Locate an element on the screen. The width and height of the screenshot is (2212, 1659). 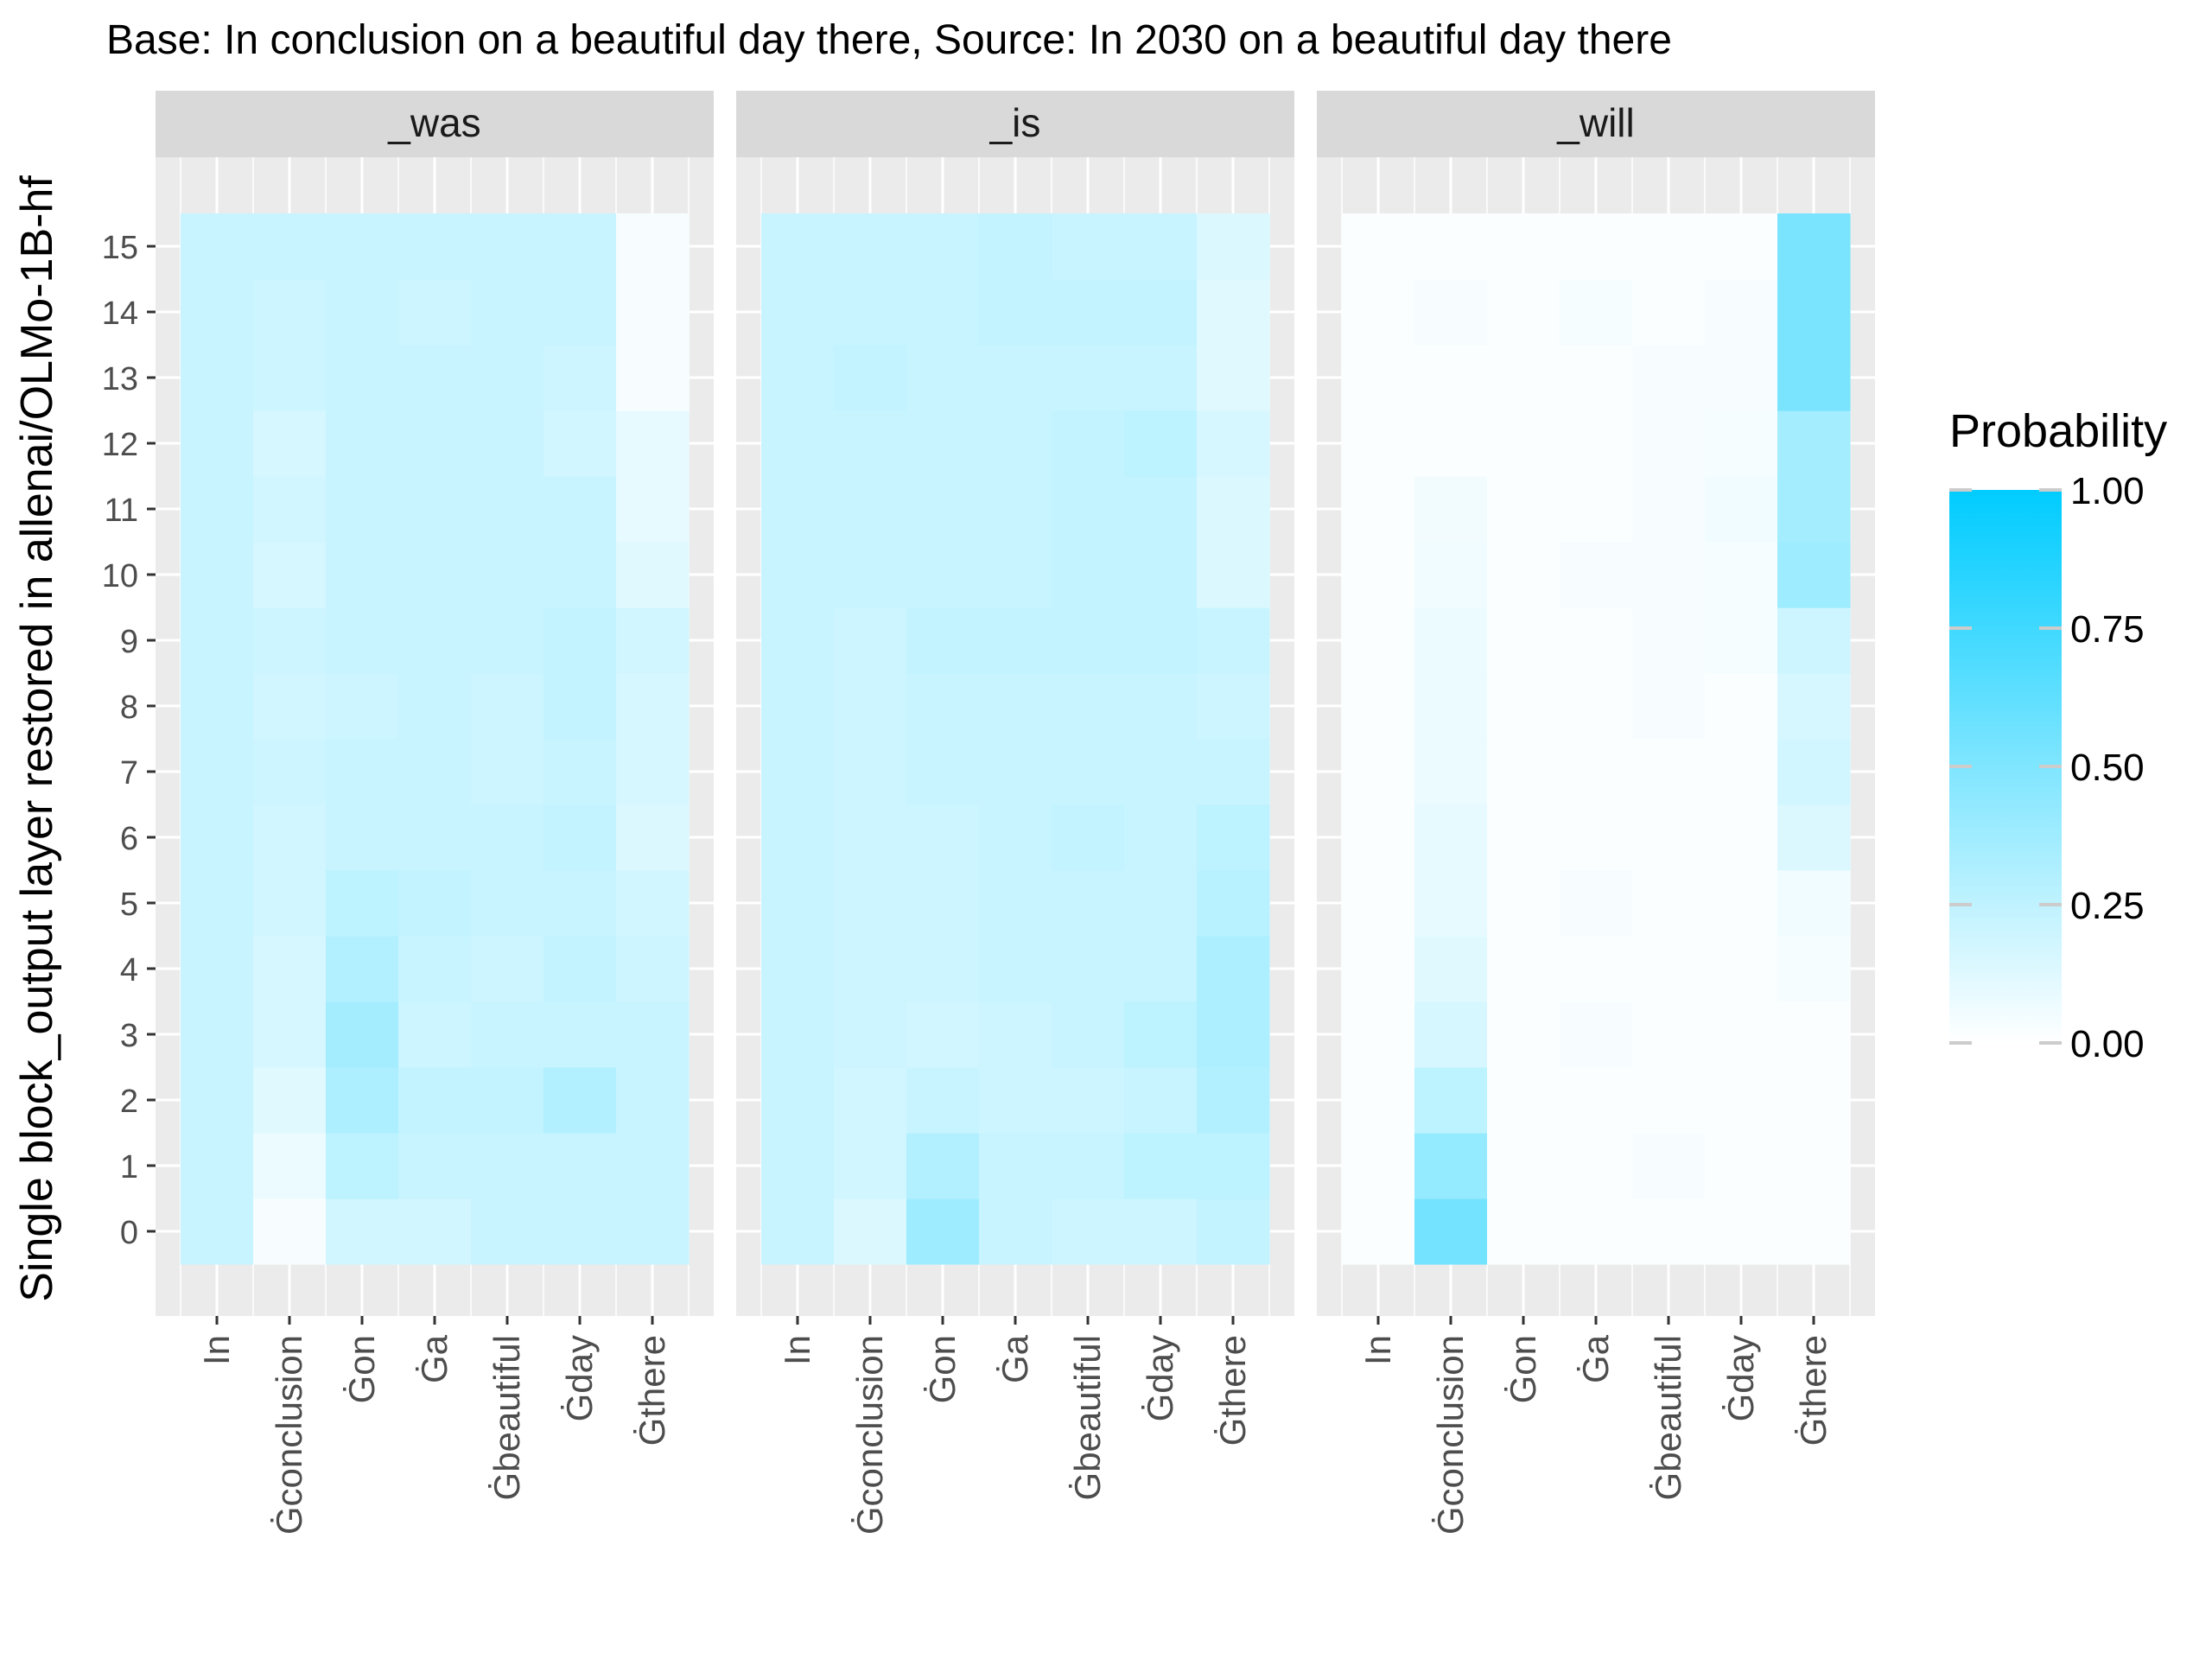
y-tick-label: 9 is located at coordinates (129, 642).